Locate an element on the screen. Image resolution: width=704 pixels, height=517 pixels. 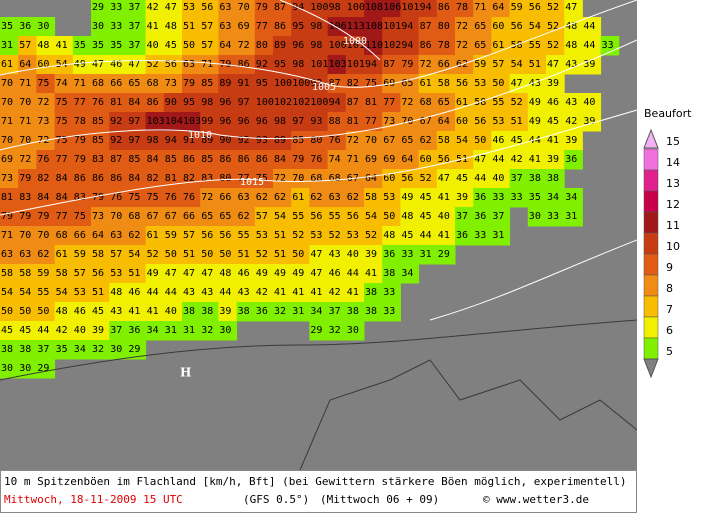
wind-value: 71 is located at coordinates (7, 121).